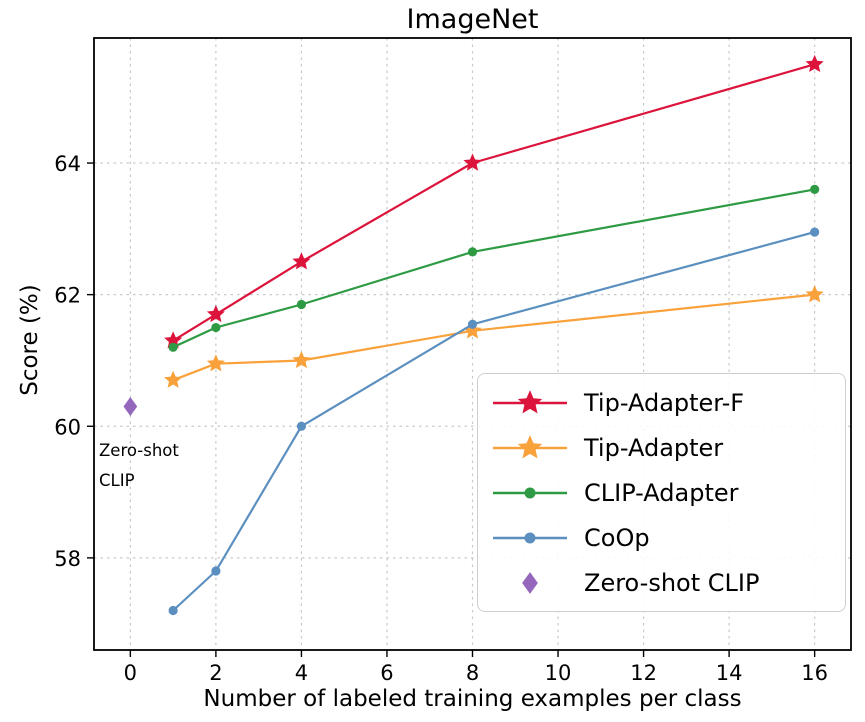 The height and width of the screenshot is (722, 865). Describe the element at coordinates (117, 480) in the screenshot. I see `annotation-line-2: CLIP` at that location.